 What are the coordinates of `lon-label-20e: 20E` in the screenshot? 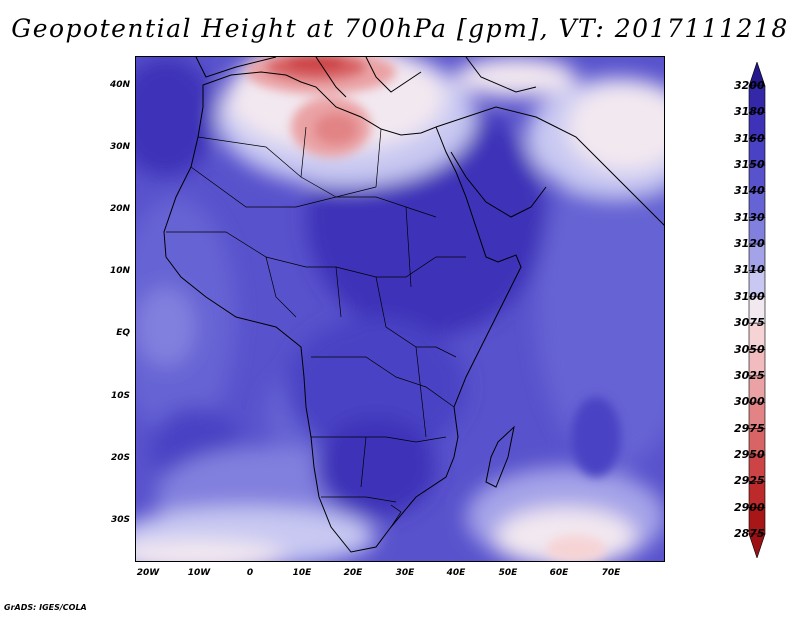 It's located at (353, 573).